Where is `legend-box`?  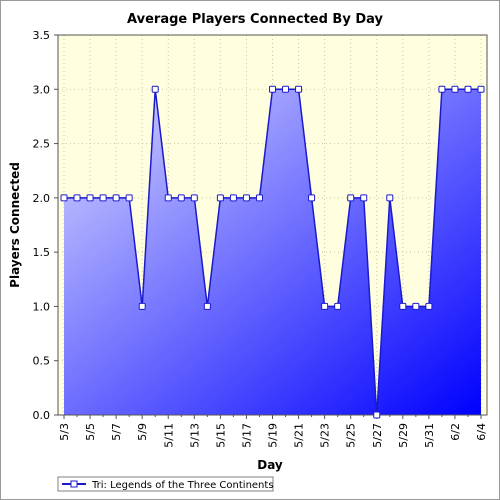
legend-box is located at coordinates (165, 484).